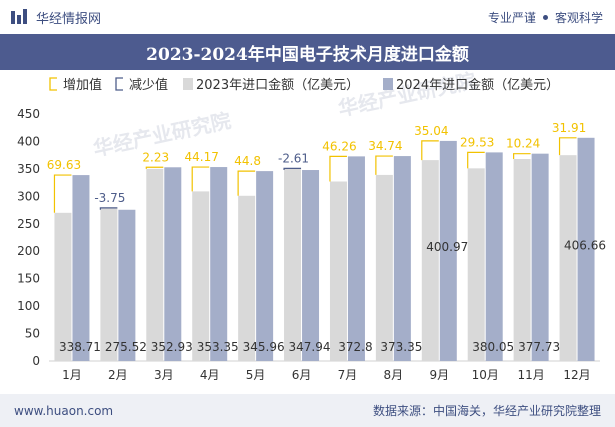 The width and height of the screenshot is (615, 427). I want to click on brand-name: 华经情报网, so click(69, 19).